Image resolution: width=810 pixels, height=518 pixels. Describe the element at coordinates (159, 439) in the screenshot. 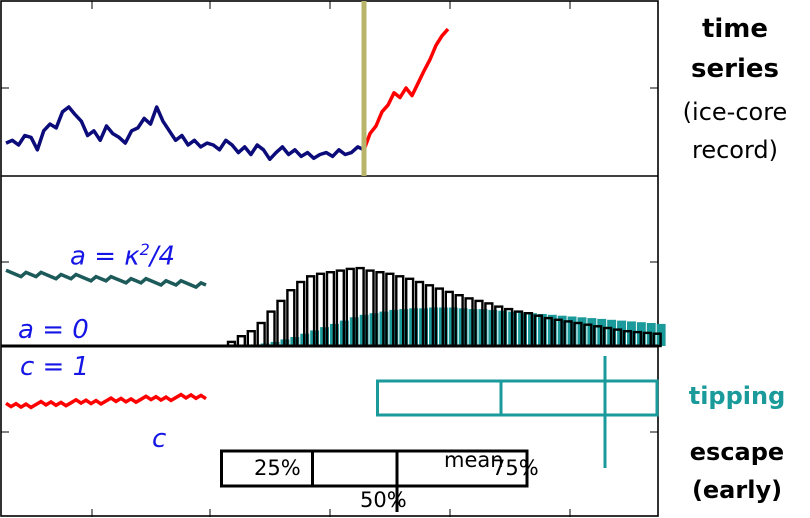

I see `label-c: c` at that location.